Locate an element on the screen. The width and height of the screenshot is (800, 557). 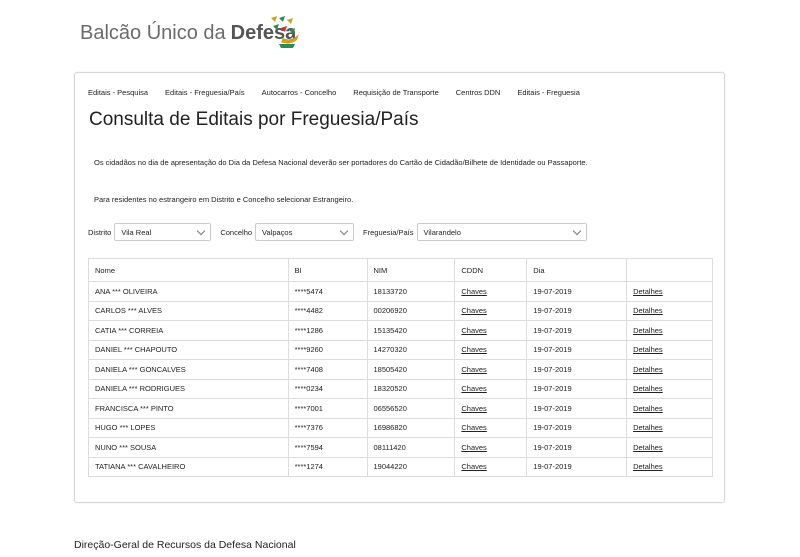
table-cell: DANIELA *** GONCALVES is located at coordinates (188, 369).